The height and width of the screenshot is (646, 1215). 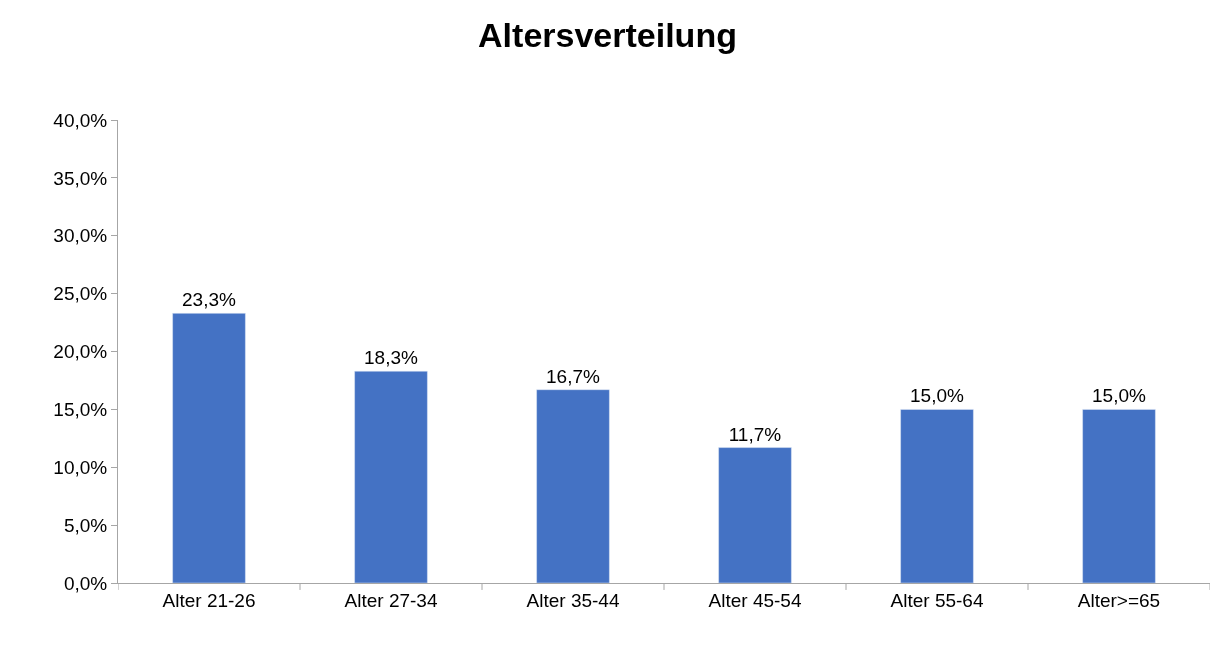 I want to click on y-tick-label: 0,0%, so click(x=85, y=583).